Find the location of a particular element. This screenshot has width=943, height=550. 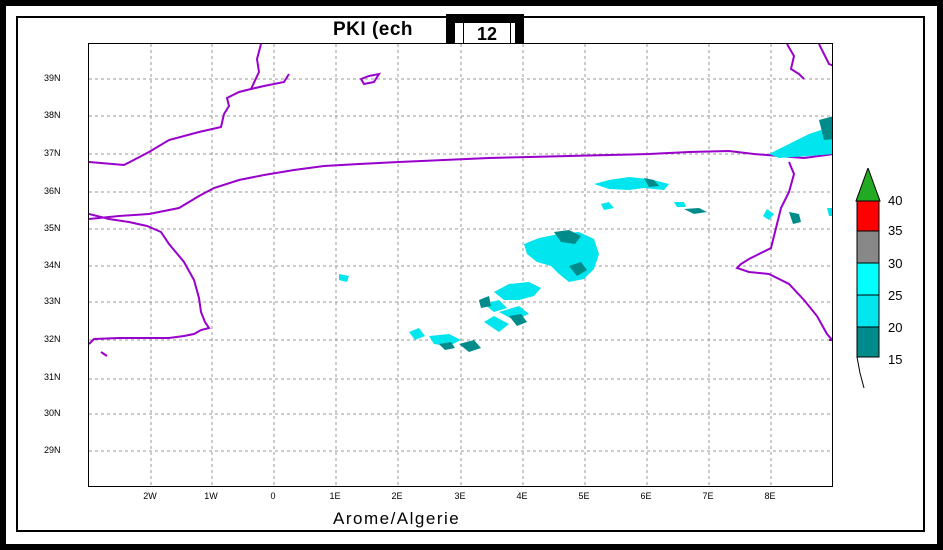

x-tick-label: 5E is located at coordinates (584, 496).